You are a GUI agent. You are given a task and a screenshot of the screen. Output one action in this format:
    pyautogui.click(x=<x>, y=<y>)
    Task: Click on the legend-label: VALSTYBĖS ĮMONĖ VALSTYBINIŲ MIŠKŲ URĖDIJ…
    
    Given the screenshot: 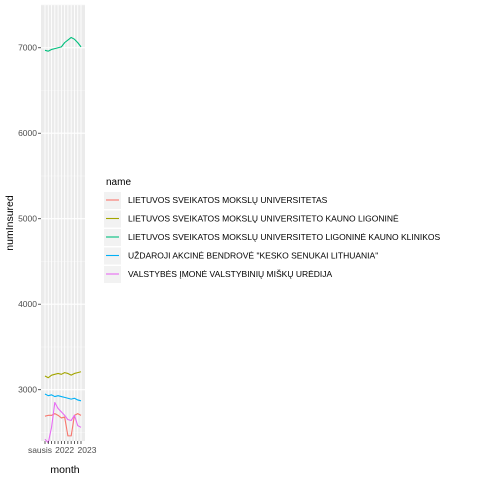 What is the action you would take?
    pyautogui.click(x=230, y=274)
    